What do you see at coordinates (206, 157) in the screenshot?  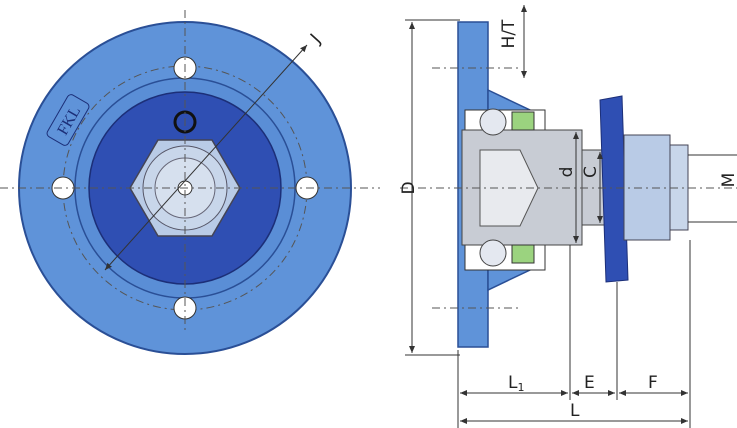 I see `j-dimension` at bounding box center [206, 157].